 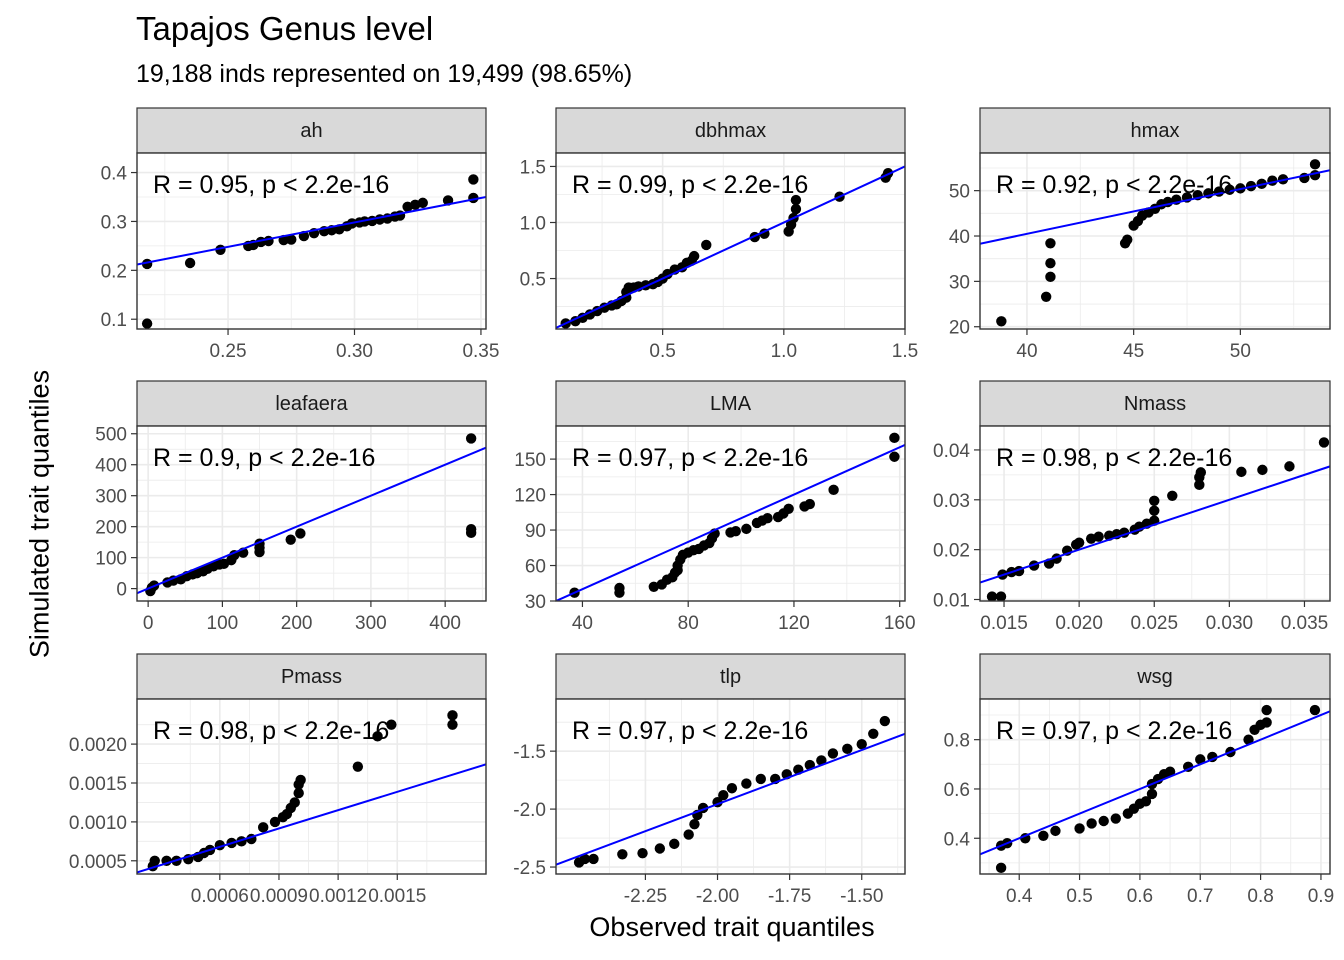 What do you see at coordinates (1240, 351) in the screenshot?
I see `x-tick-label: 50` at bounding box center [1240, 351].